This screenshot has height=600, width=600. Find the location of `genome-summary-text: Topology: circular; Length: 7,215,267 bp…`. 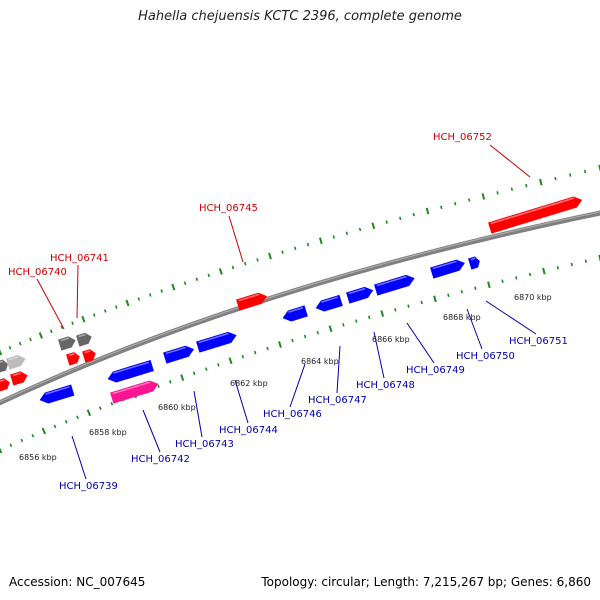

genome-summary-text: Topology: circular; Length: 7,215,267 bp… is located at coordinates (426, 582).